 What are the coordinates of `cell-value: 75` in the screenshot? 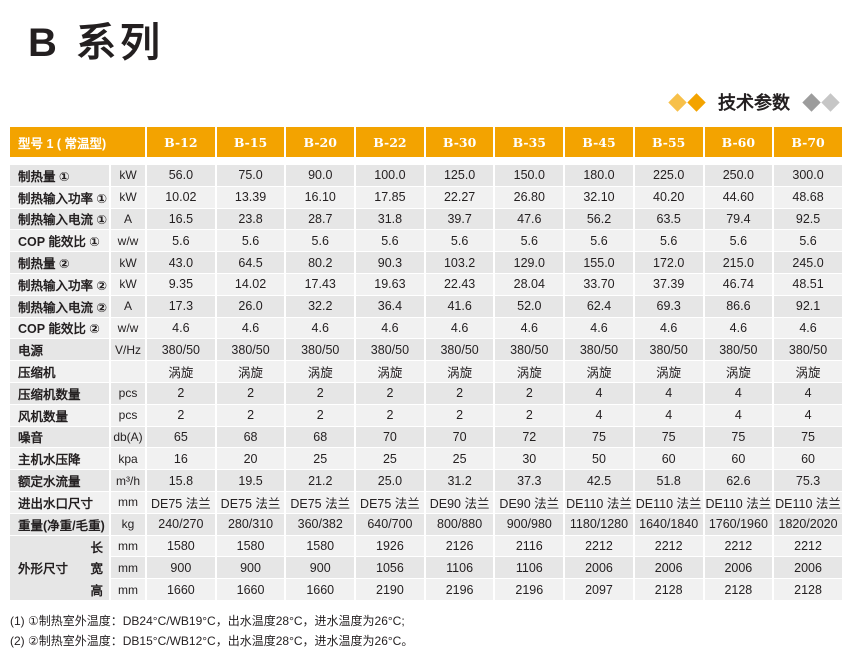 It's located at (739, 437).